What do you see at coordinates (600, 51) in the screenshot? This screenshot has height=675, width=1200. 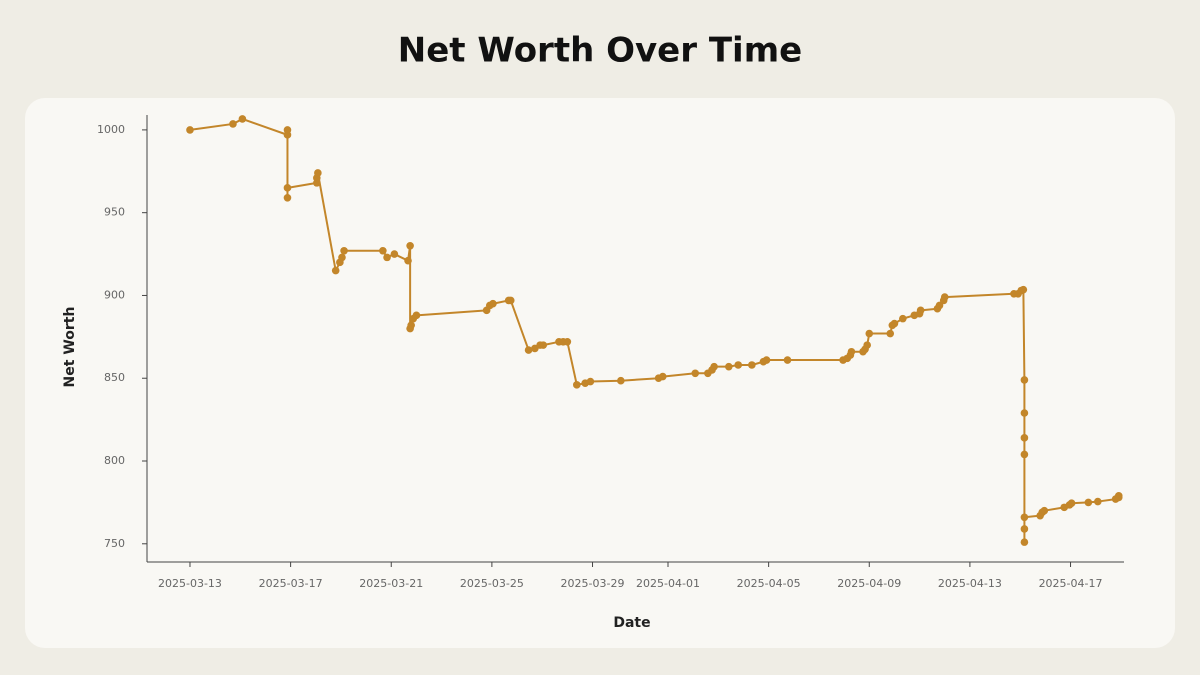 I see `chart-title: Net Worth Over Time` at bounding box center [600, 51].